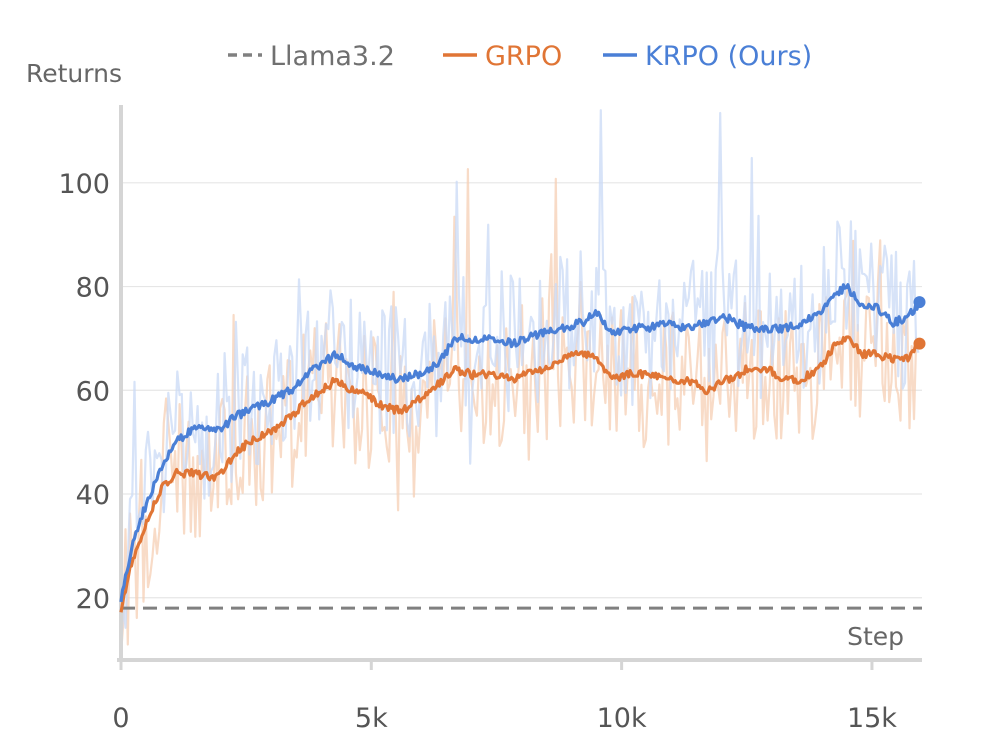  Describe the element at coordinates (523, 56) in the screenshot. I see `legend-label: GRPO` at that location.